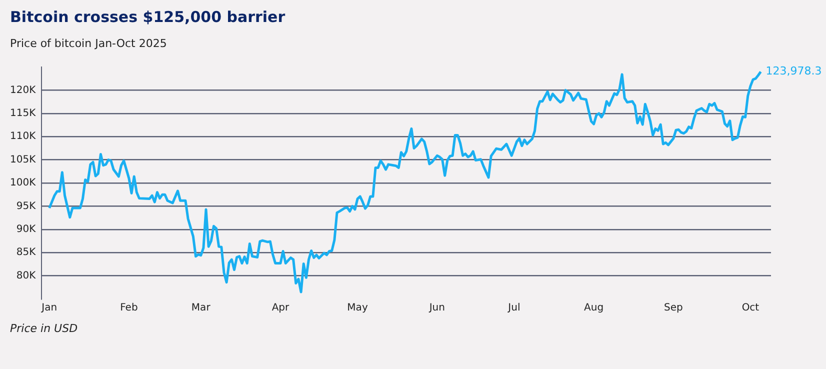 This screenshot has width=826, height=369. I want to click on x-tick-label: Jun, so click(436, 308).